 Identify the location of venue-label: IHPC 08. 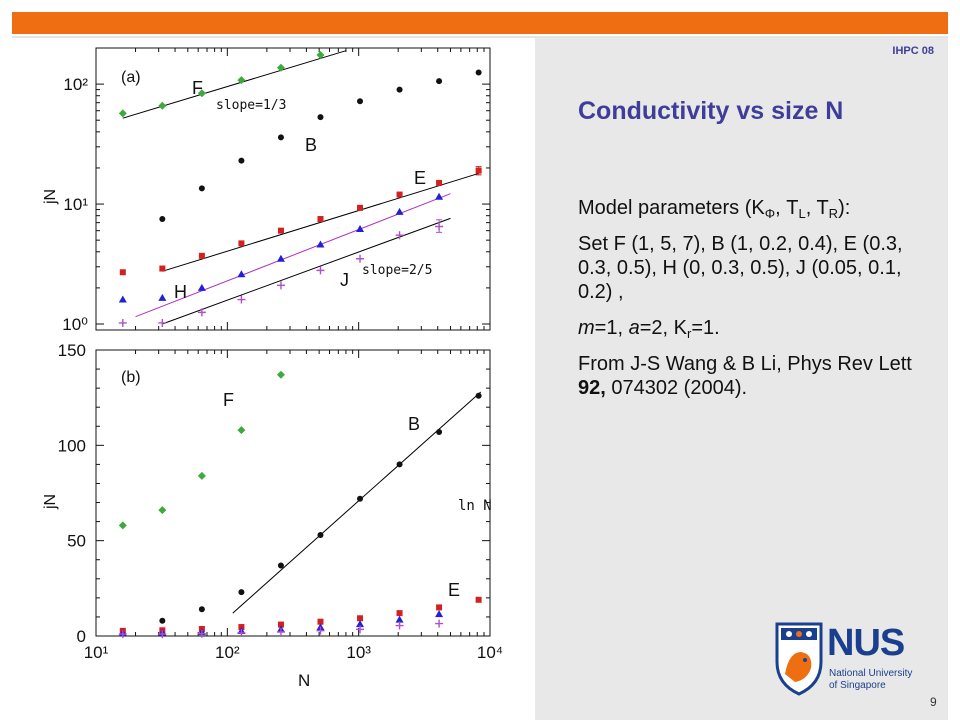
(913, 51).